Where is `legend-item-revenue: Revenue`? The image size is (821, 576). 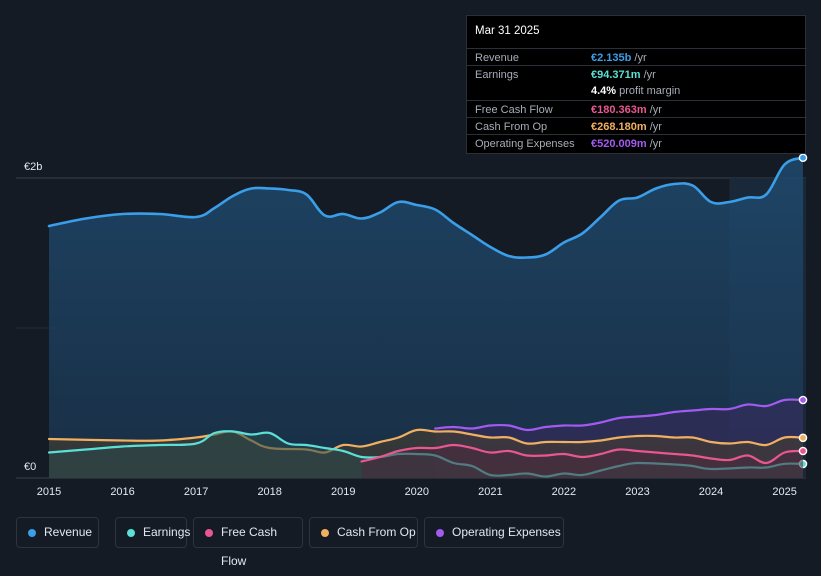
legend-item-revenue: Revenue is located at coordinates (57, 532).